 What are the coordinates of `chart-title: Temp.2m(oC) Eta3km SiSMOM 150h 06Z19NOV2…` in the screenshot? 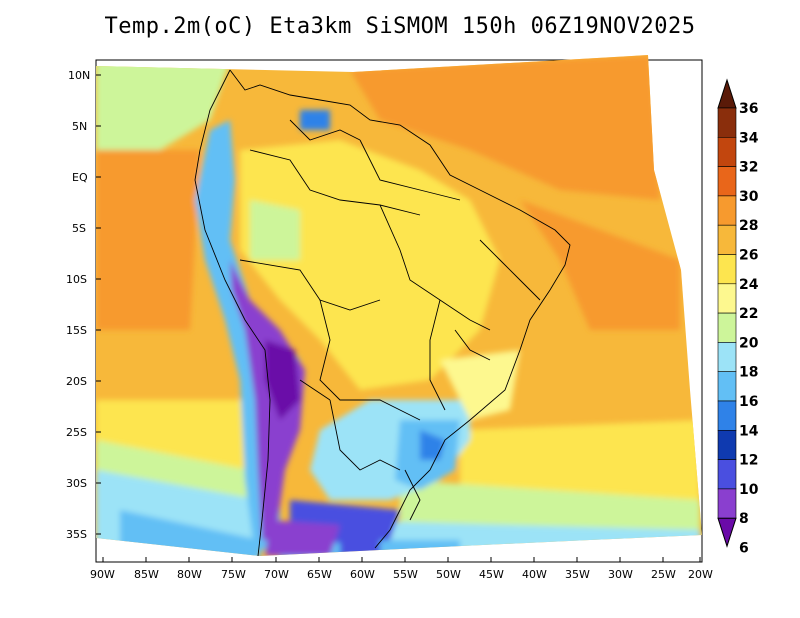 It's located at (400, 26).